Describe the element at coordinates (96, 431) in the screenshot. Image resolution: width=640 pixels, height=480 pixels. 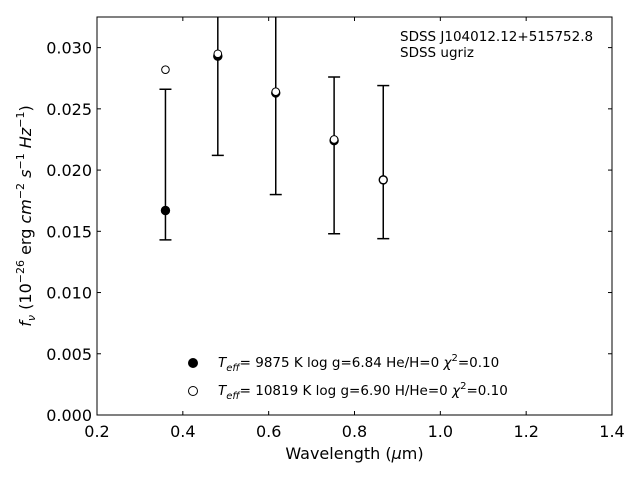
I see `x-tick-label: 0.2` at that location.